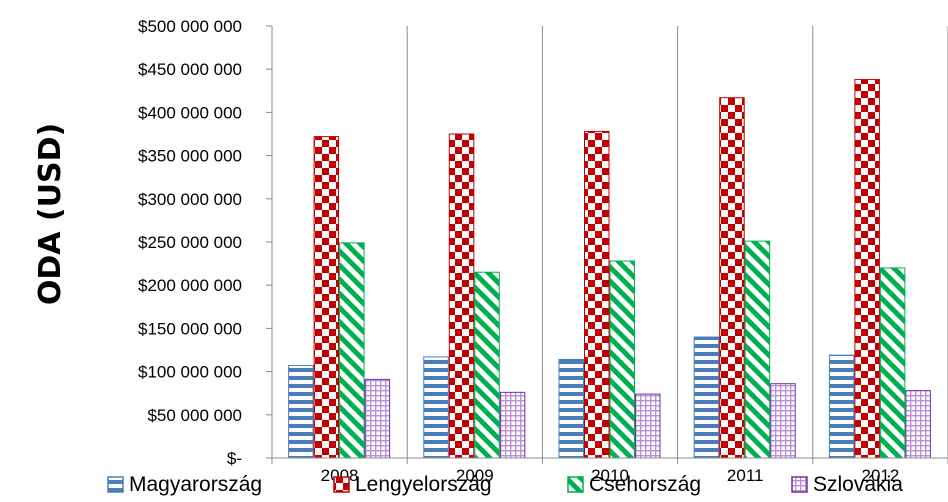 The image size is (948, 502). What do you see at coordinates (423, 484) in the screenshot?
I see `legend-label: Lengyelország` at bounding box center [423, 484].